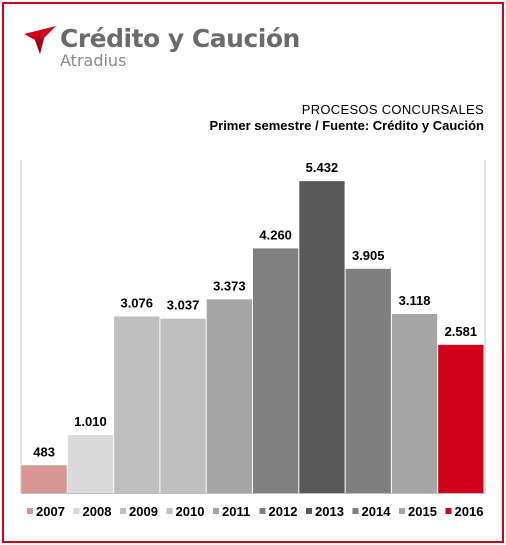 The height and width of the screenshot is (545, 506). I want to click on bar-2014, so click(368, 380).